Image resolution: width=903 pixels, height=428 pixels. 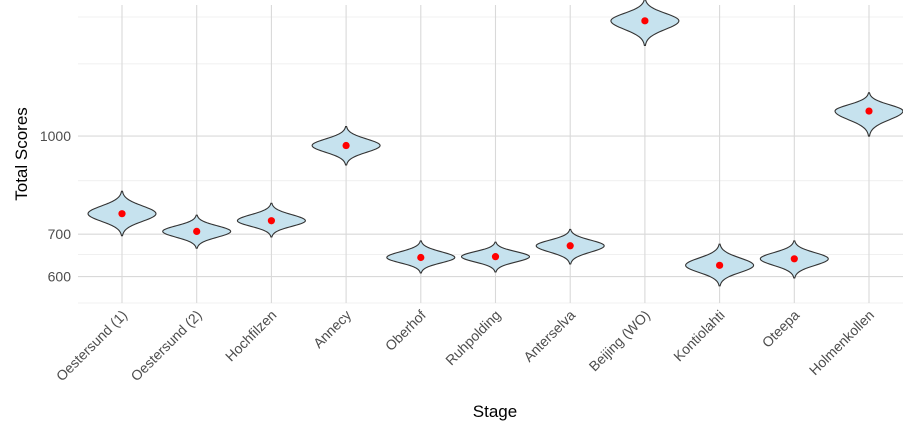 I want to click on x-tick-label: Beijing (WO), so click(x=619, y=340).